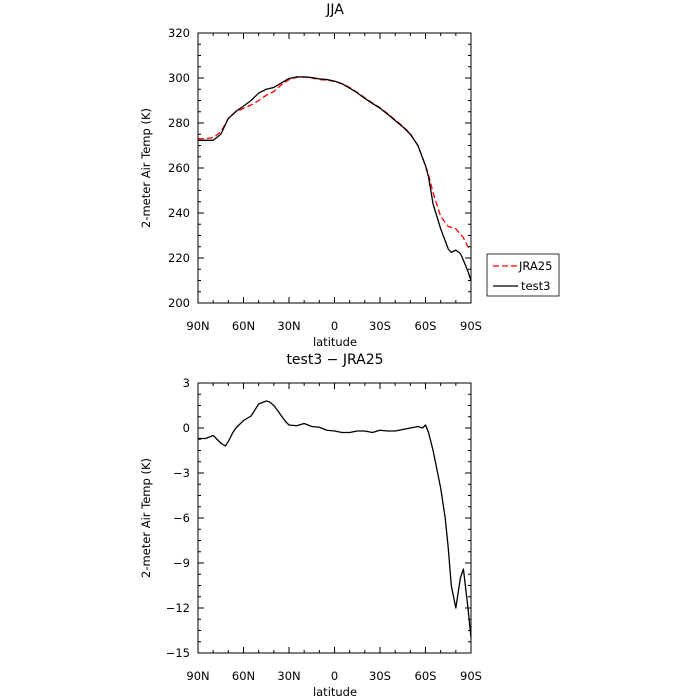 The width and height of the screenshot is (700, 700). Describe the element at coordinates (535, 286) in the screenshot. I see `legend-label-test3: test3` at that location.